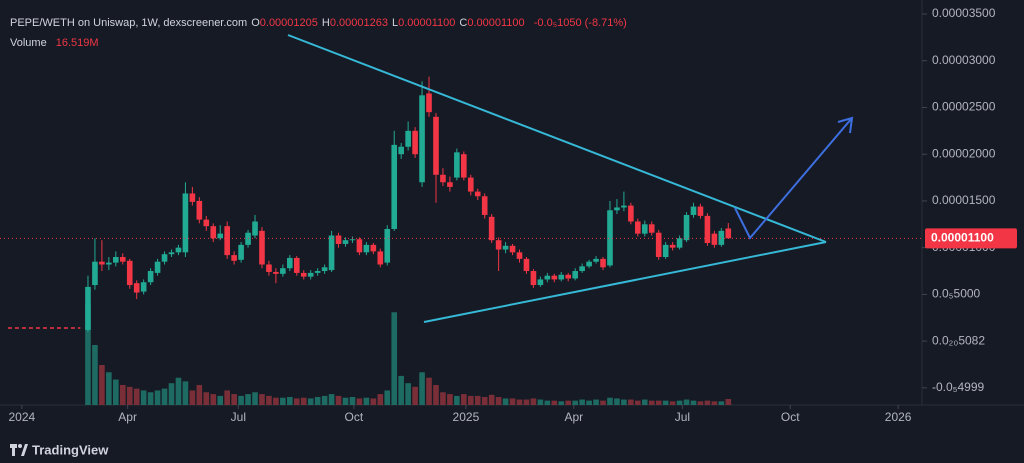 The image size is (1024, 463). What do you see at coordinates (964, 60) in the screenshot?
I see `y-tick-label: 0.00003000` at bounding box center [964, 60].